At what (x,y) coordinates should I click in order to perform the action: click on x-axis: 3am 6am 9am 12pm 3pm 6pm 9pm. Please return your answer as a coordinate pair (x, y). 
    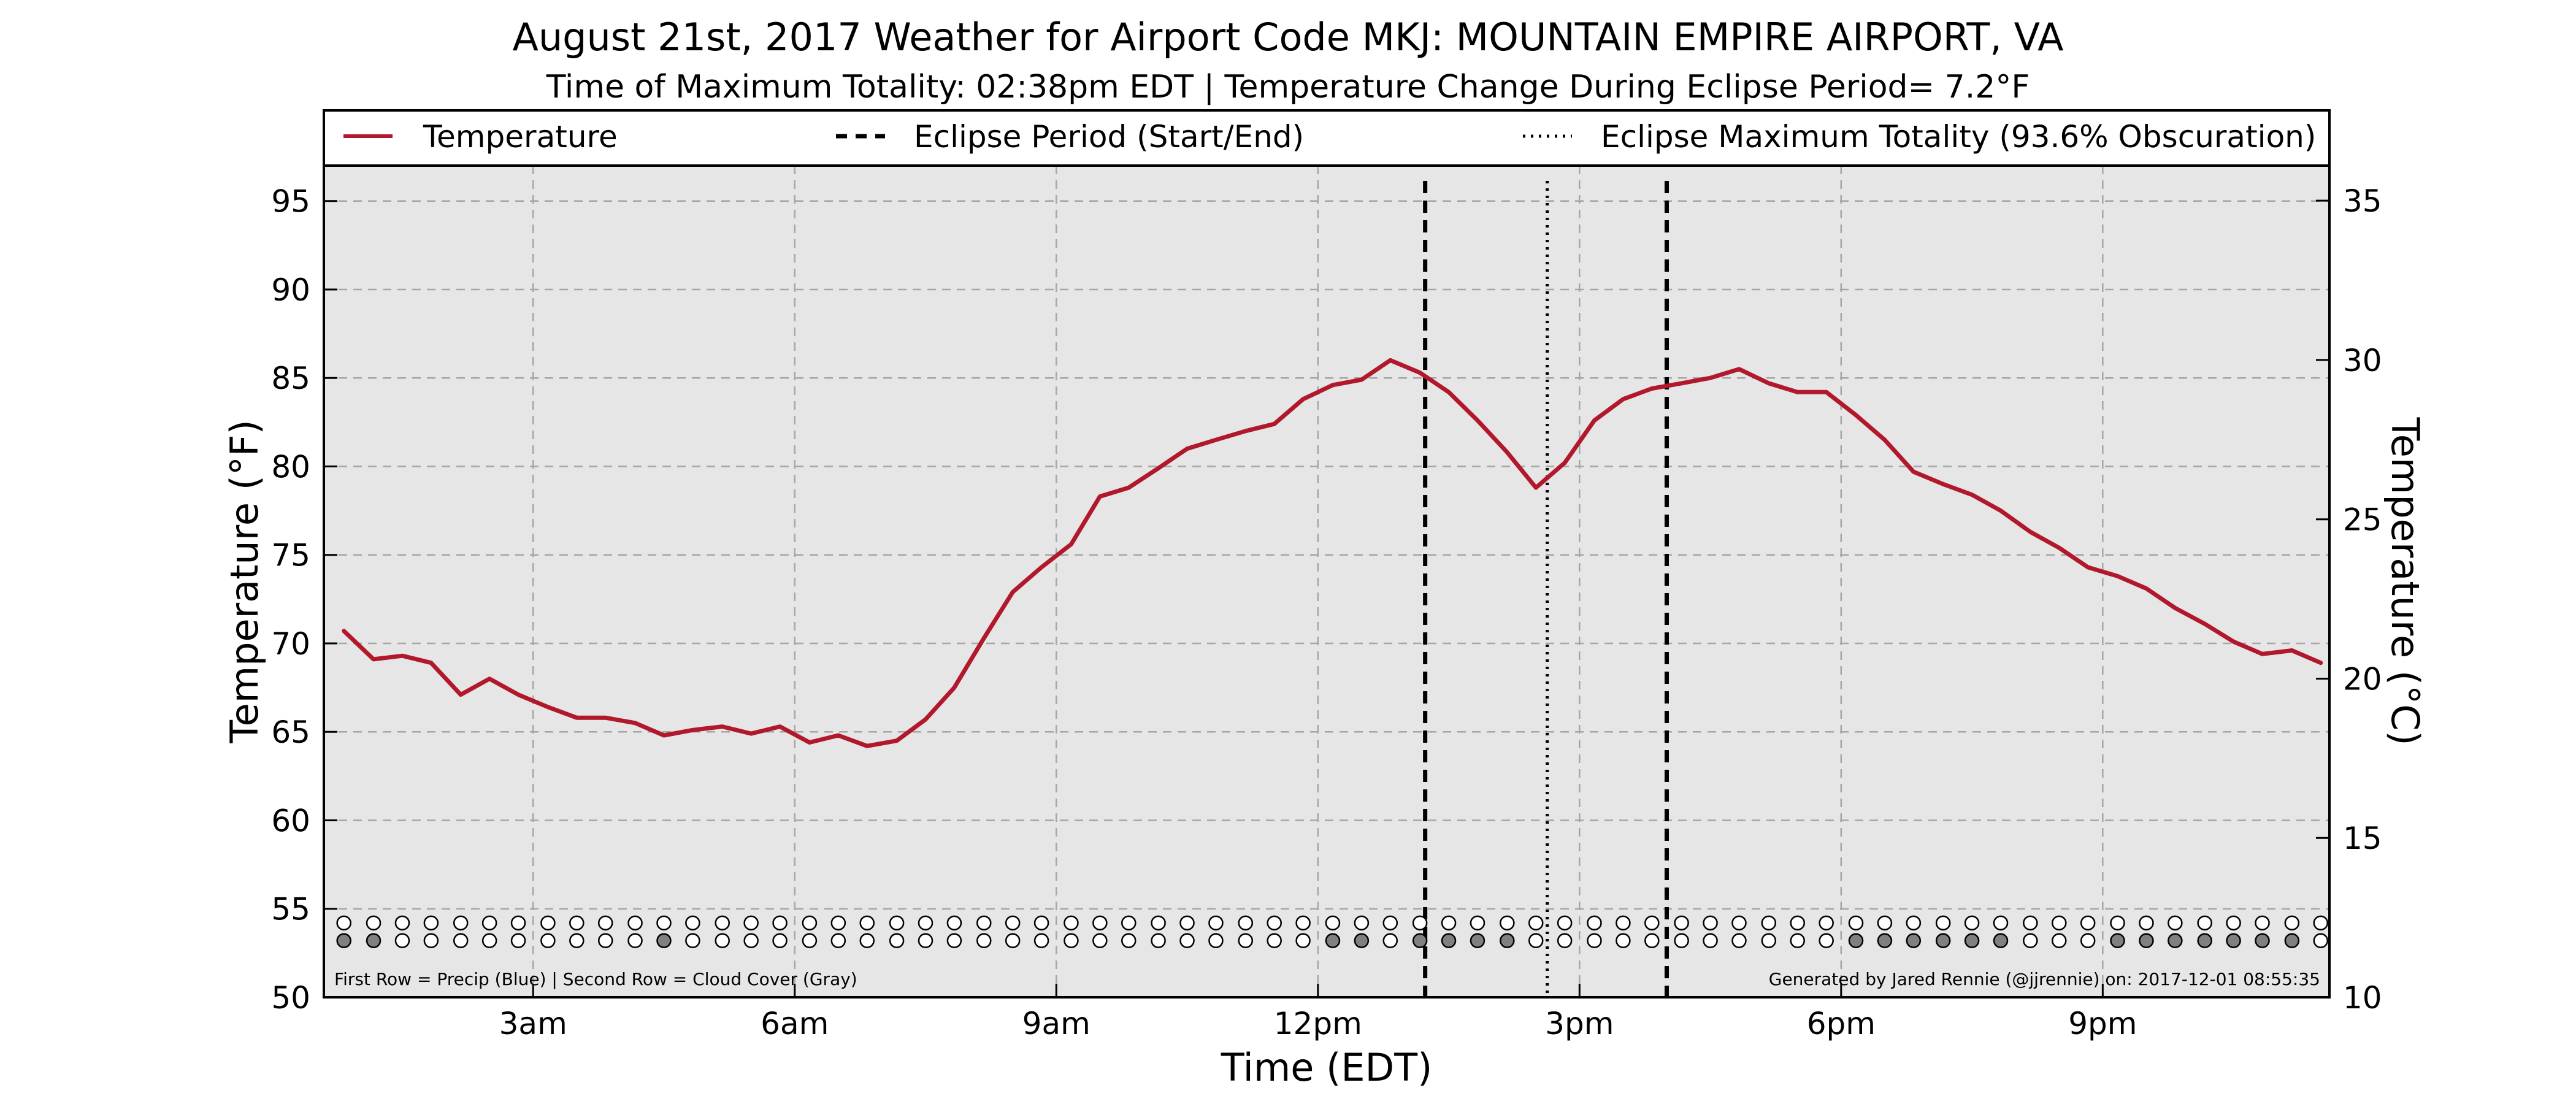
    Looking at the image, I should click on (1318, 1012).